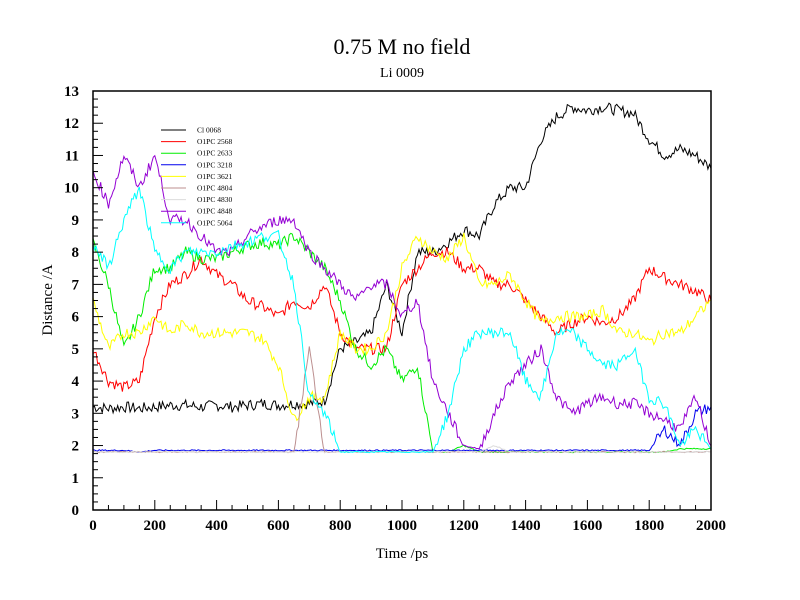 This screenshot has width=800, height=600. I want to click on y-tick-label: 10, so click(71, 189).